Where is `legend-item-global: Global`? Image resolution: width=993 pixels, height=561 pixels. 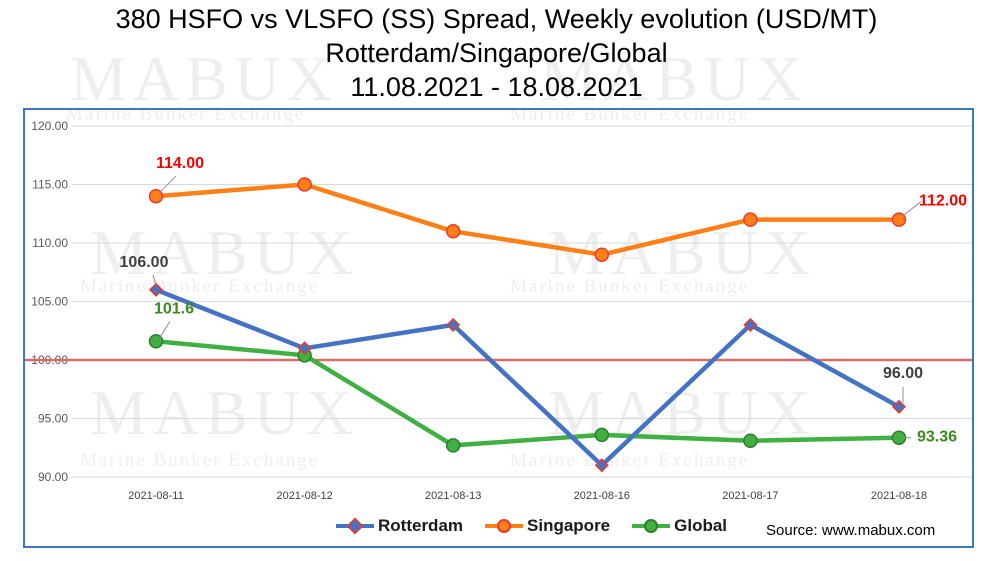
legend-item-global: Global is located at coordinates (679, 526).